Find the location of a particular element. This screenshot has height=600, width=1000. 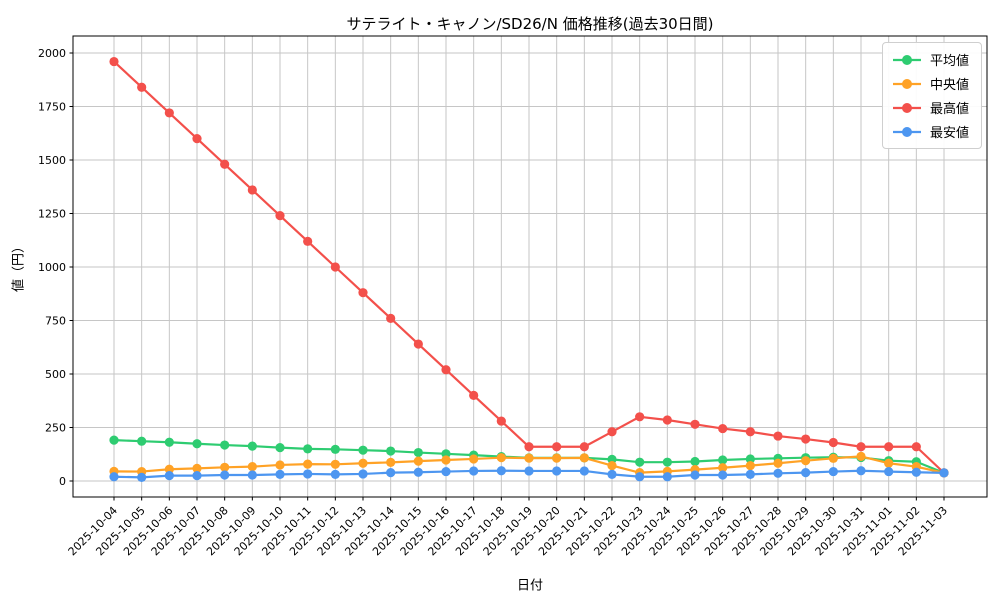

x-axis-label: 日付 is located at coordinates (530, 586).